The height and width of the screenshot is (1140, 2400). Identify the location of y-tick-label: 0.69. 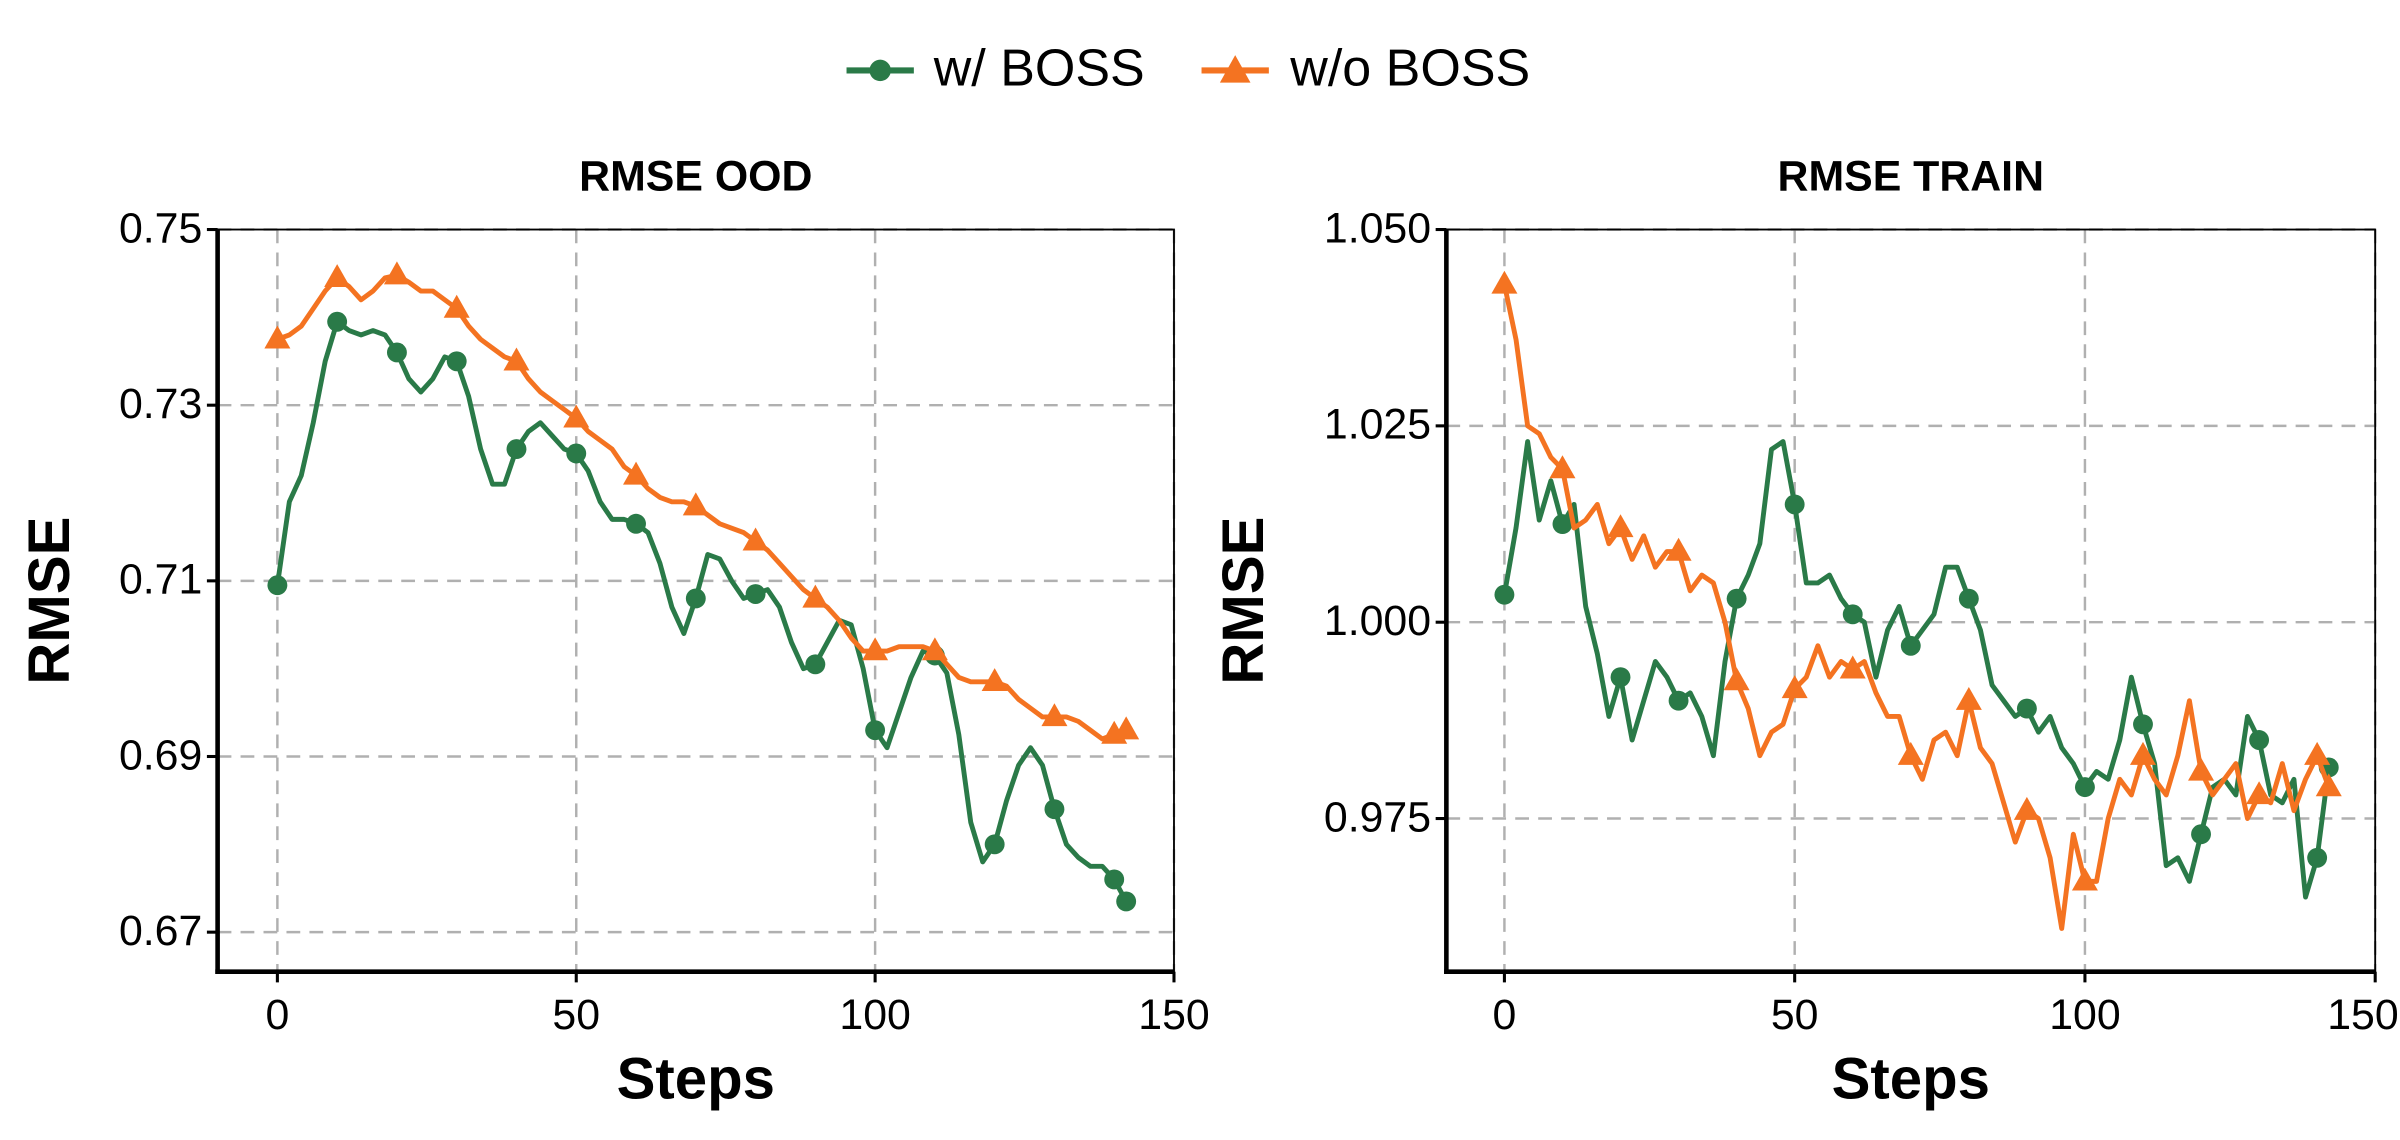
(160, 755).